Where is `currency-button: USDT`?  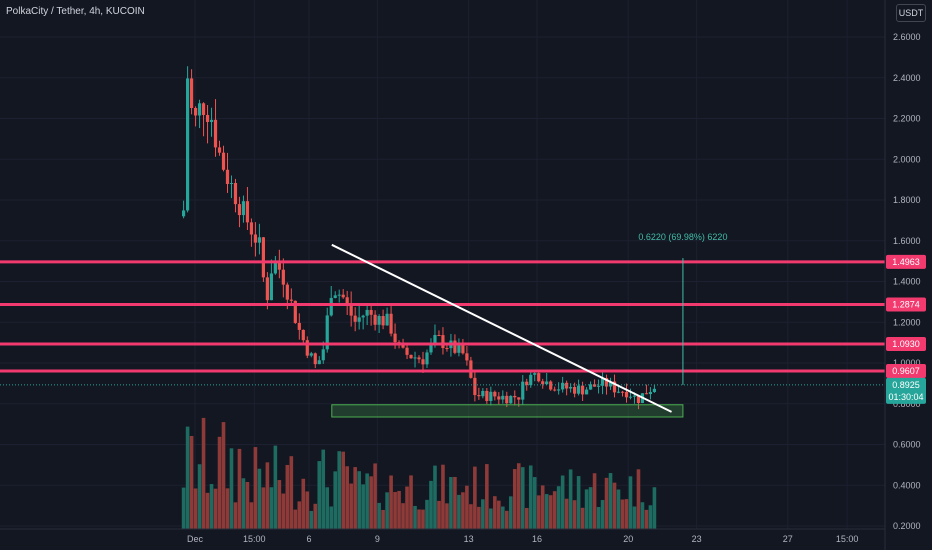 currency-button: USDT is located at coordinates (911, 13).